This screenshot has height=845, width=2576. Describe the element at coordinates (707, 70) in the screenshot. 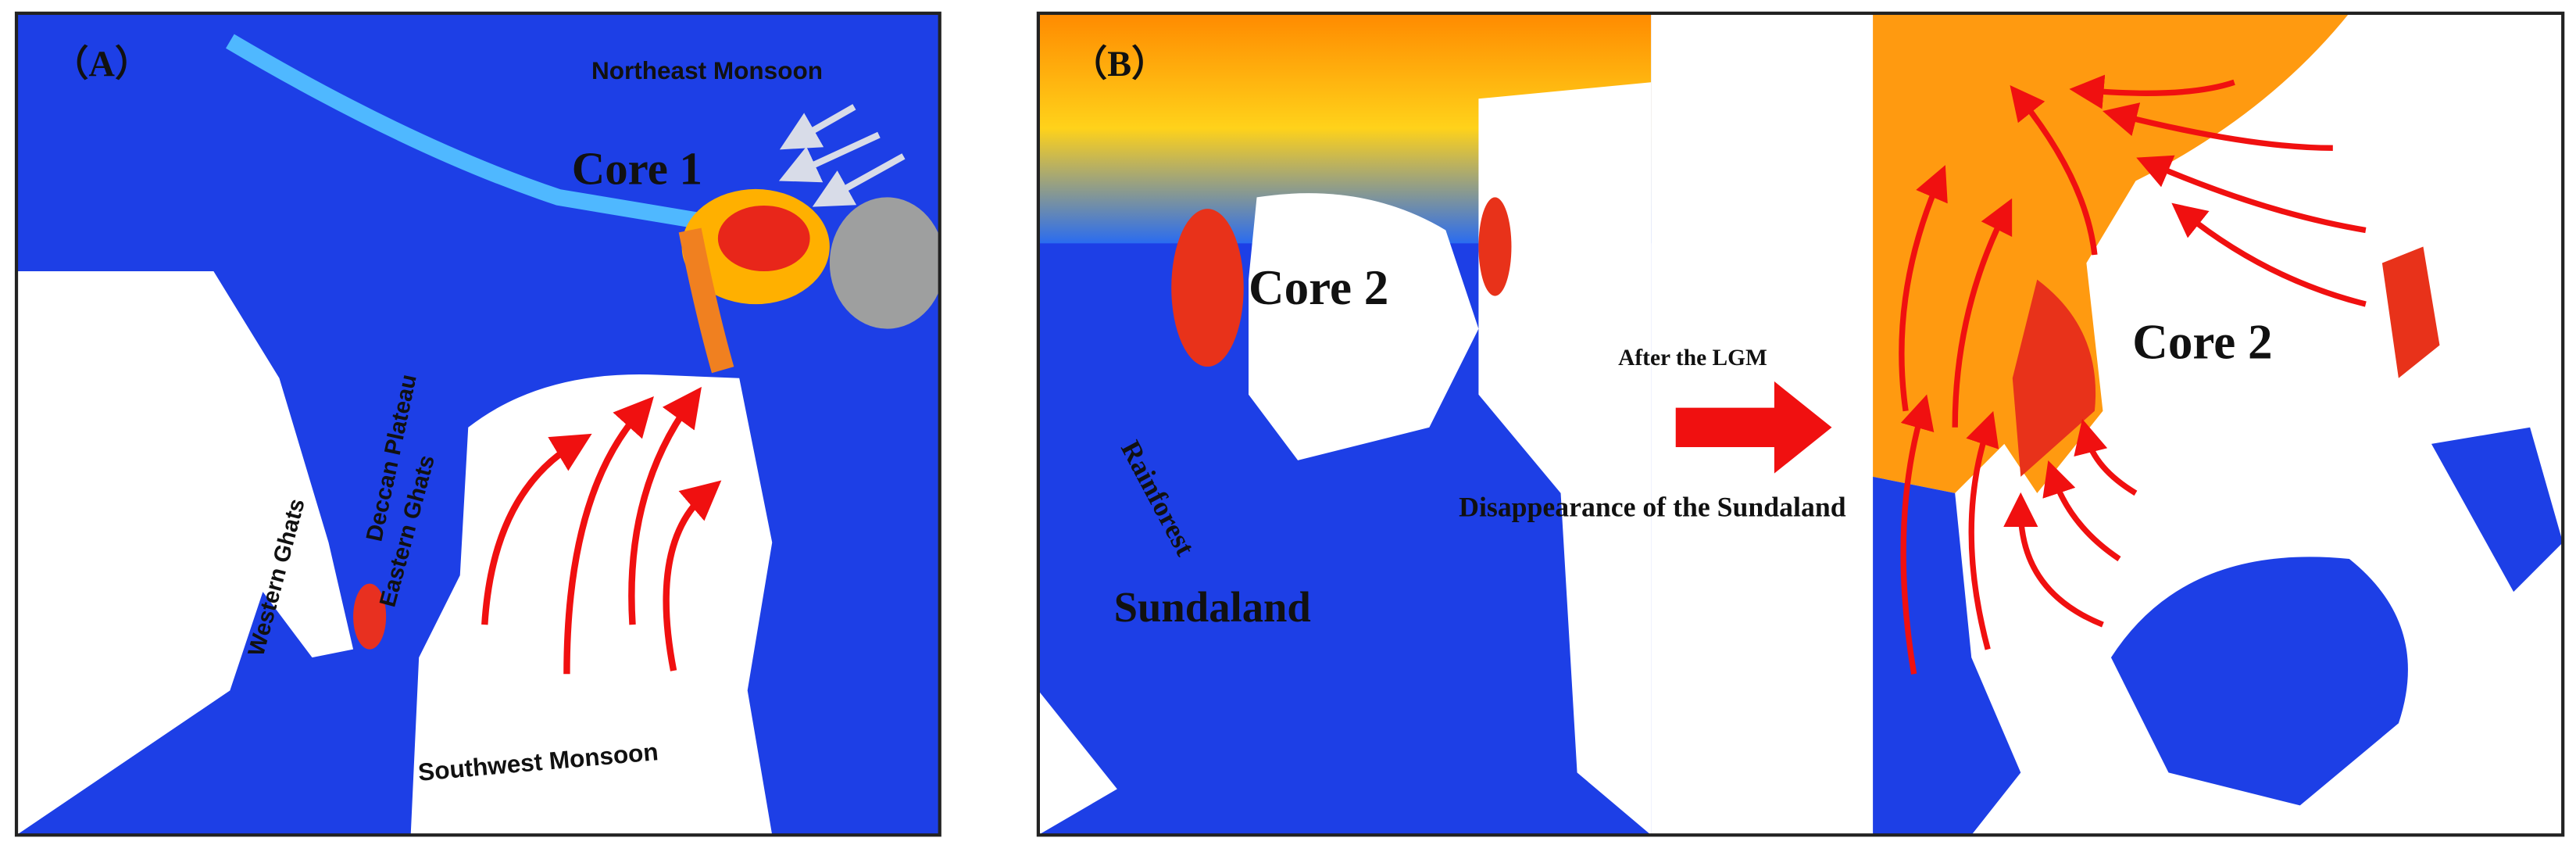

I see `annotation: Northeast Monsoon` at that location.